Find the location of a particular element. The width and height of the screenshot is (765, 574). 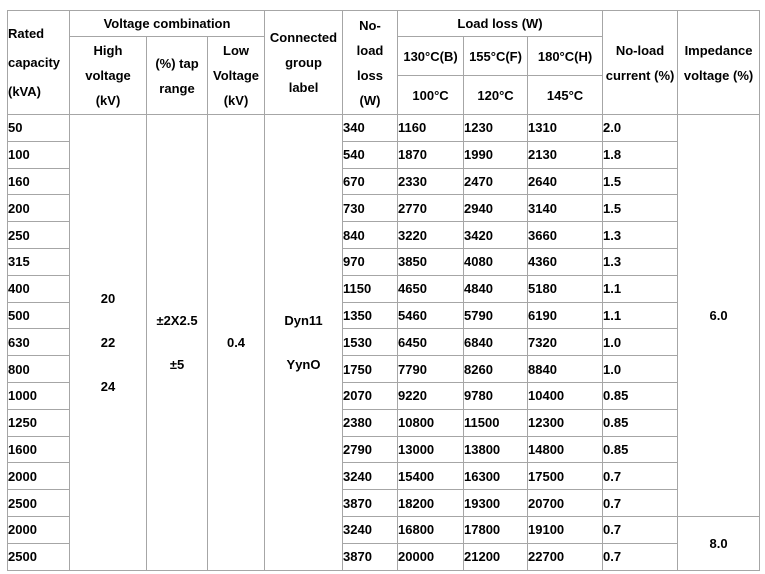

cell-load-loss-155: 9780 is located at coordinates (496, 395).